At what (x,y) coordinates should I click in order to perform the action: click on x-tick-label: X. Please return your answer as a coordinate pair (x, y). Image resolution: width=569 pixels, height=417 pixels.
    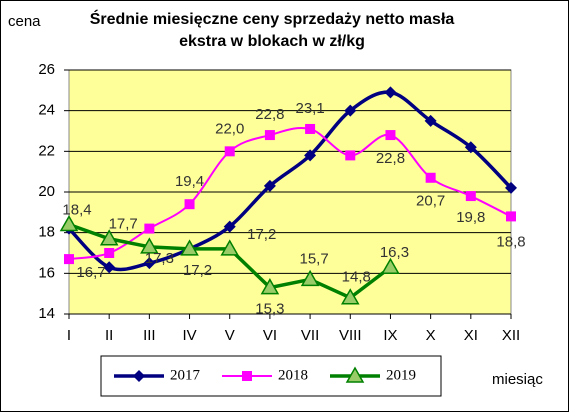
    Looking at the image, I should click on (431, 335).